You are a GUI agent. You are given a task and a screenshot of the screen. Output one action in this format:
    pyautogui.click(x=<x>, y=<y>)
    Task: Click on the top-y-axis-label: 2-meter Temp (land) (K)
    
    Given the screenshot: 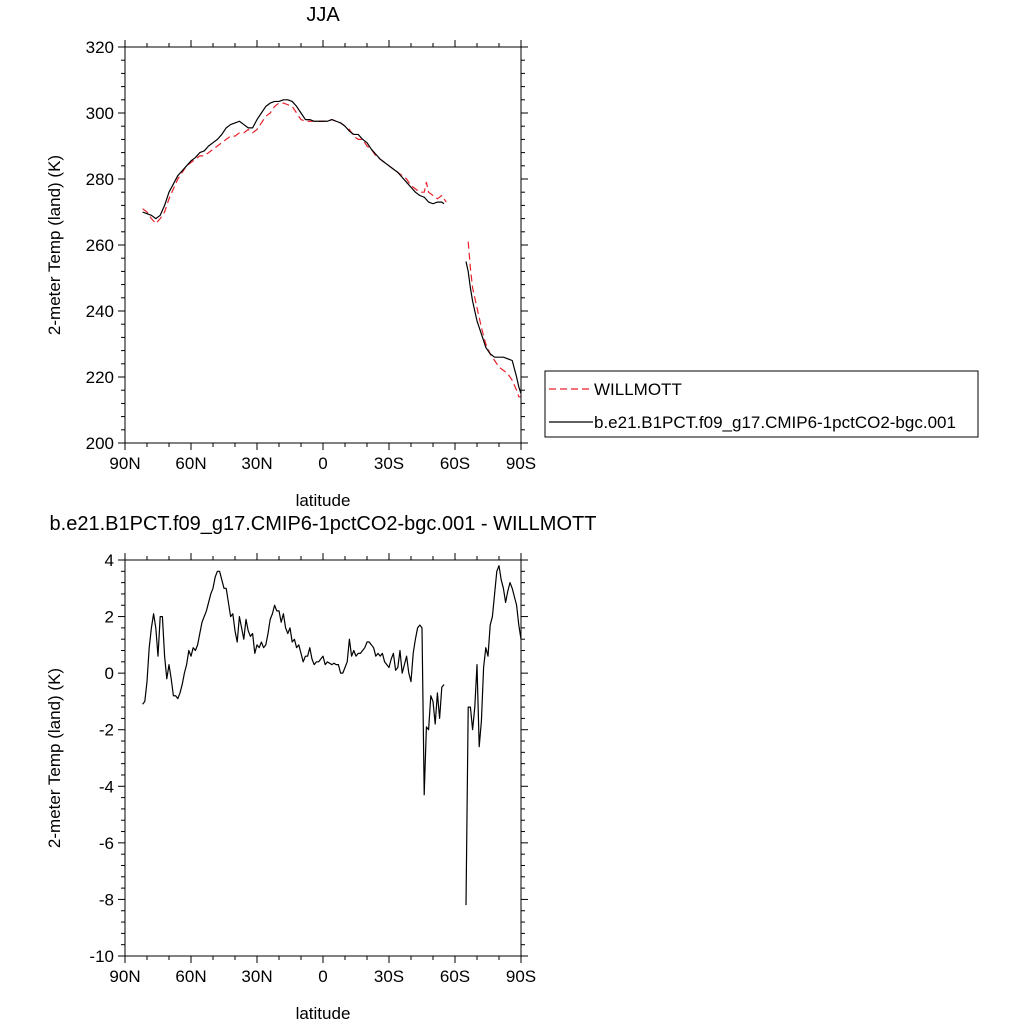 What is the action you would take?
    pyautogui.click(x=54, y=245)
    